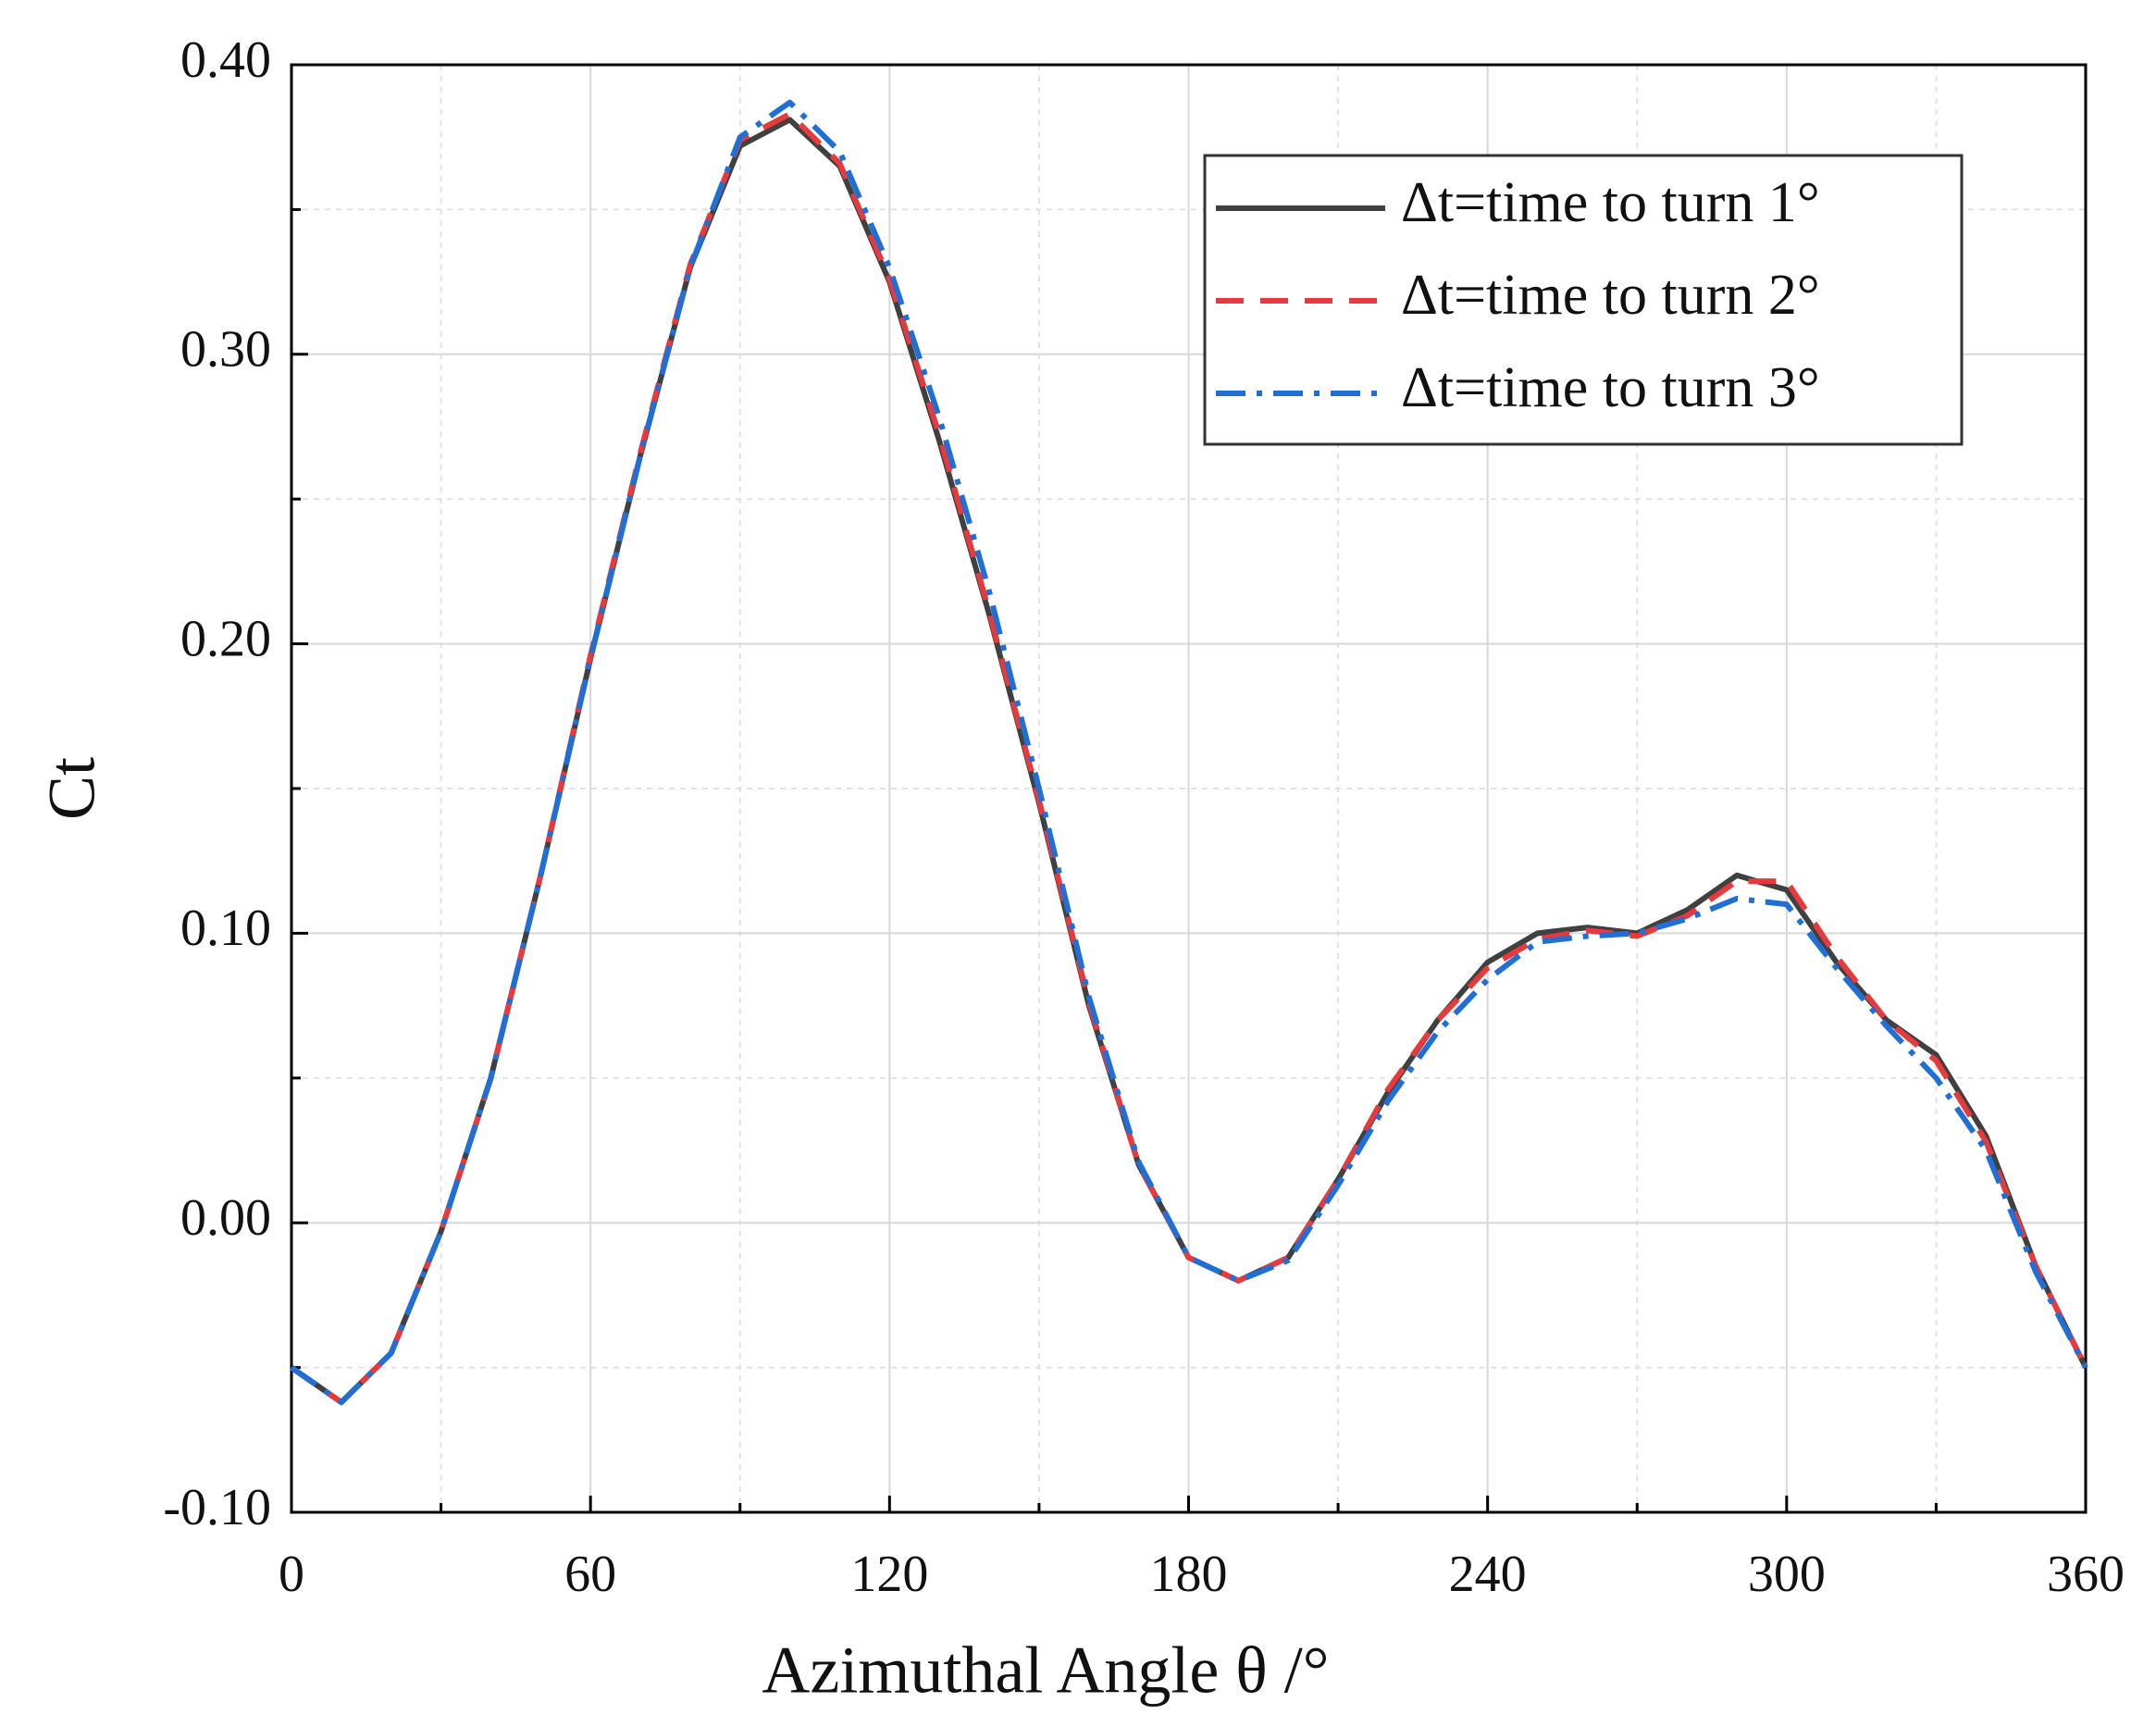 This screenshot has width=2156, height=1727. I want to click on x-tick-label: 360, so click(2086, 1574).